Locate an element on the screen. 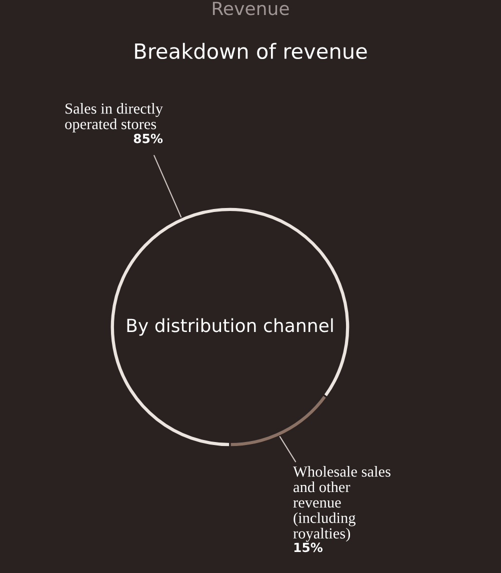 The height and width of the screenshot is (573, 501). data-label: 85% is located at coordinates (148, 139).